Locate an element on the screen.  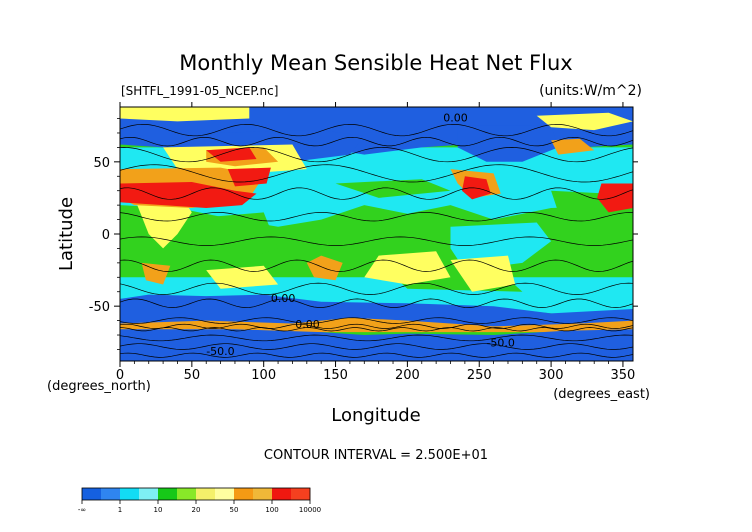
y-axis-label: Latitude is located at coordinates (66, 234).